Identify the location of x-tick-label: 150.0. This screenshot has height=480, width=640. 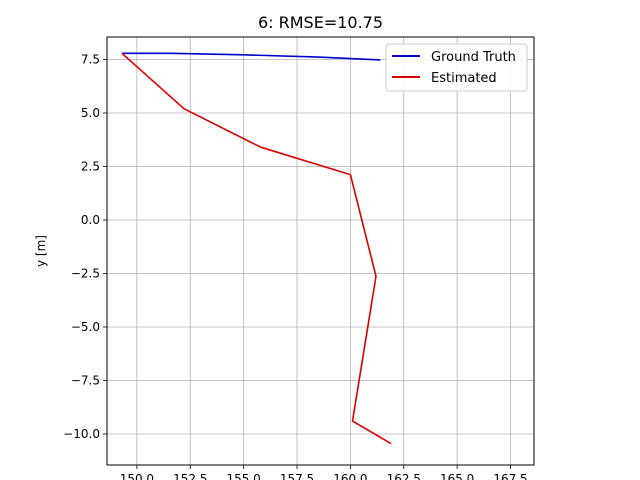
(137, 476).